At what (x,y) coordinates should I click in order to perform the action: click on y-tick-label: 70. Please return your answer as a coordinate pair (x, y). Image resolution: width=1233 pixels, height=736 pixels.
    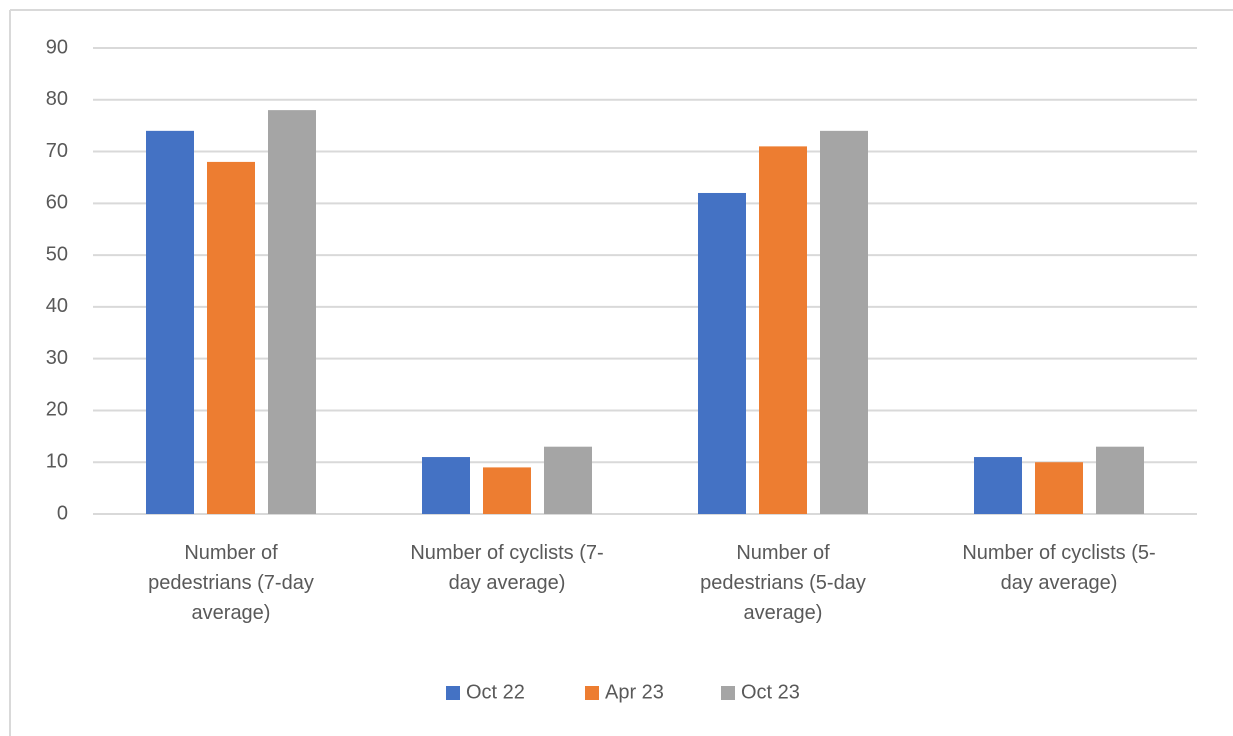
    Looking at the image, I should click on (57, 151).